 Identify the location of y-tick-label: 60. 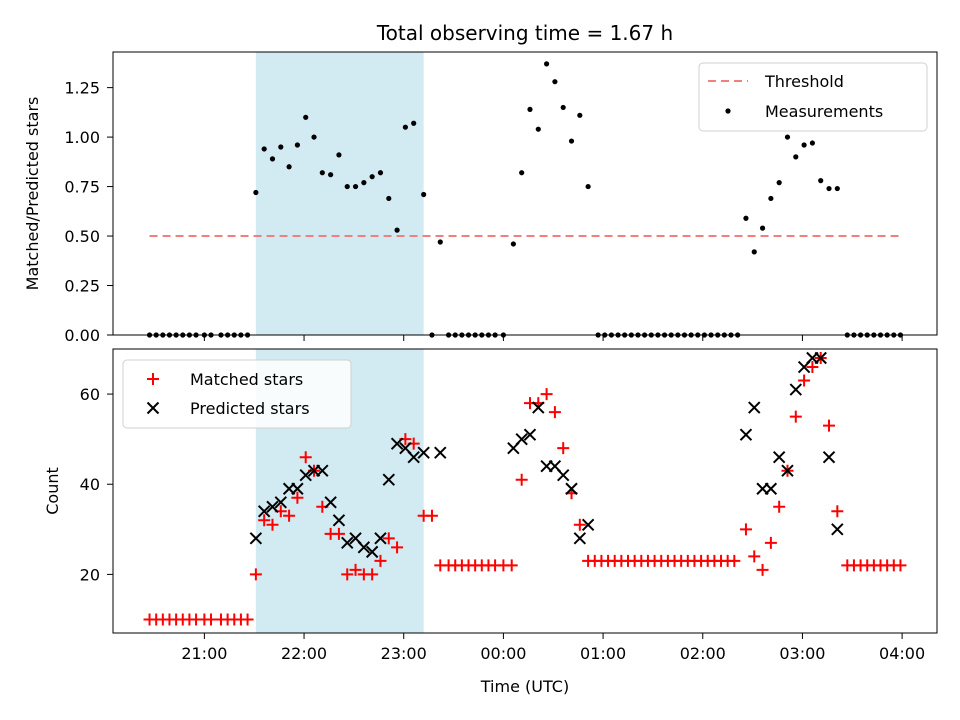
(90, 394).